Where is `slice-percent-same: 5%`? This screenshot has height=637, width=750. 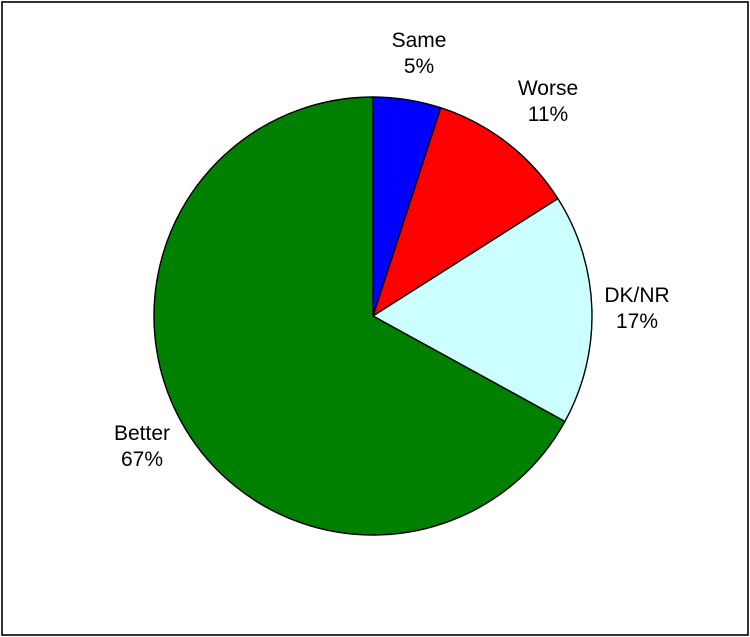
slice-percent-same: 5% is located at coordinates (419, 66).